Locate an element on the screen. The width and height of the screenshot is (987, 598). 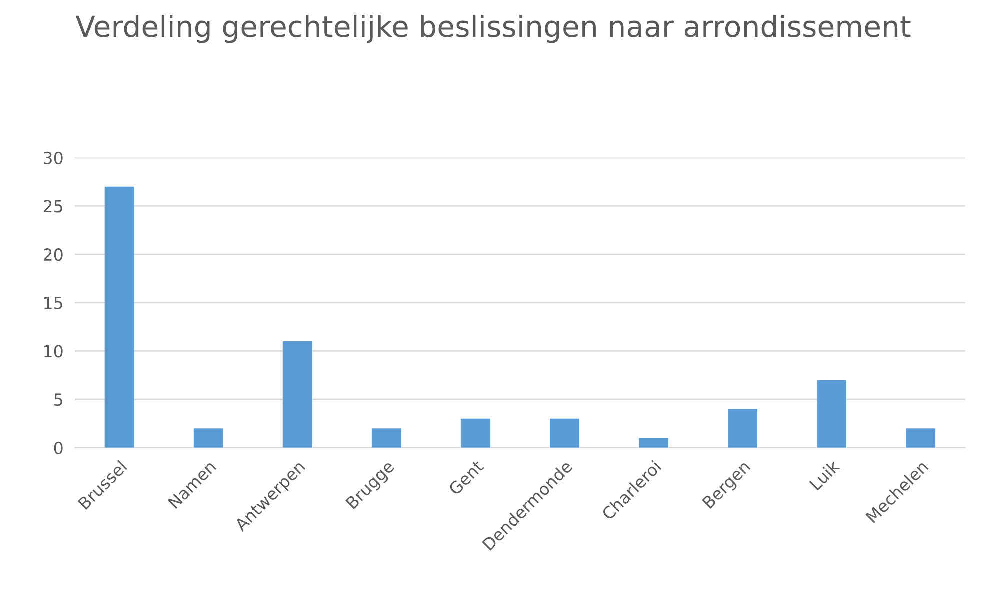
chart-title: Verdeling gerechtelijke beslissingen naar arrondissement is located at coordinates (493, 29).